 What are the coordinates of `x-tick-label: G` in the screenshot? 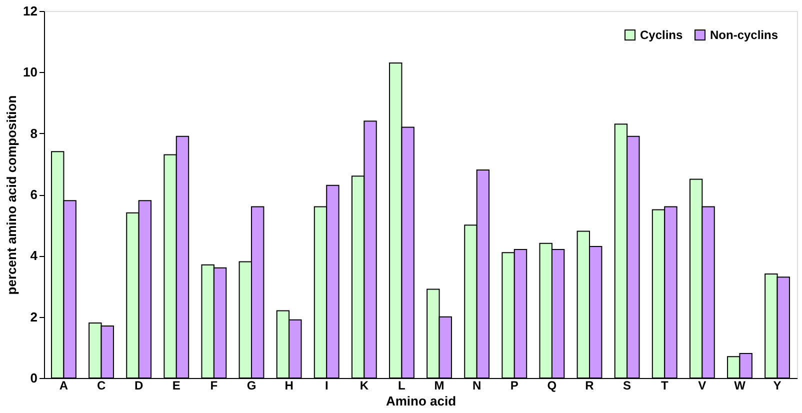 It's located at (251, 385).